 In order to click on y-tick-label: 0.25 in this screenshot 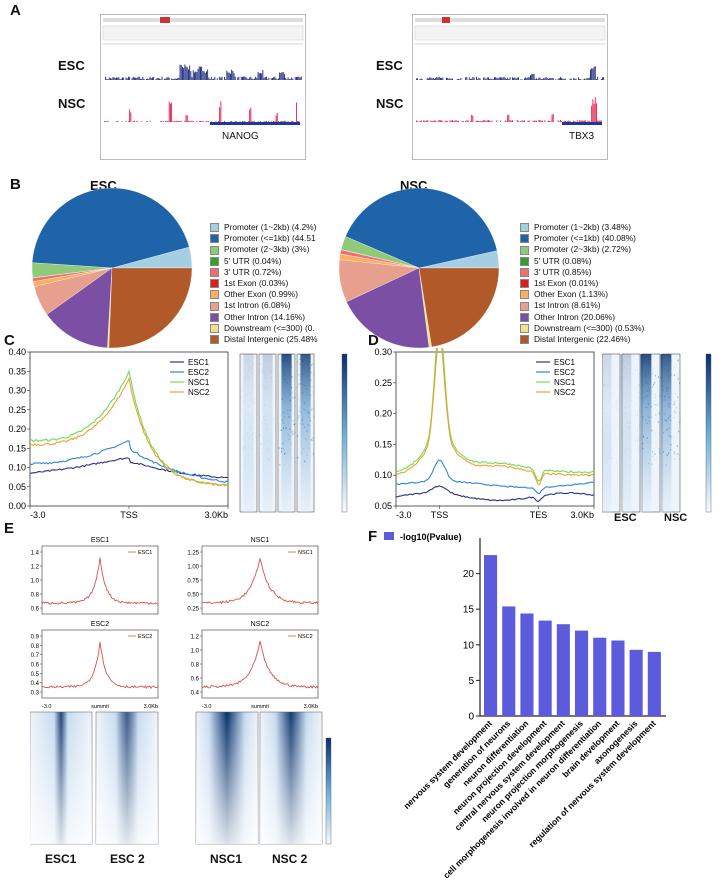, I will do `click(193, 610)`.